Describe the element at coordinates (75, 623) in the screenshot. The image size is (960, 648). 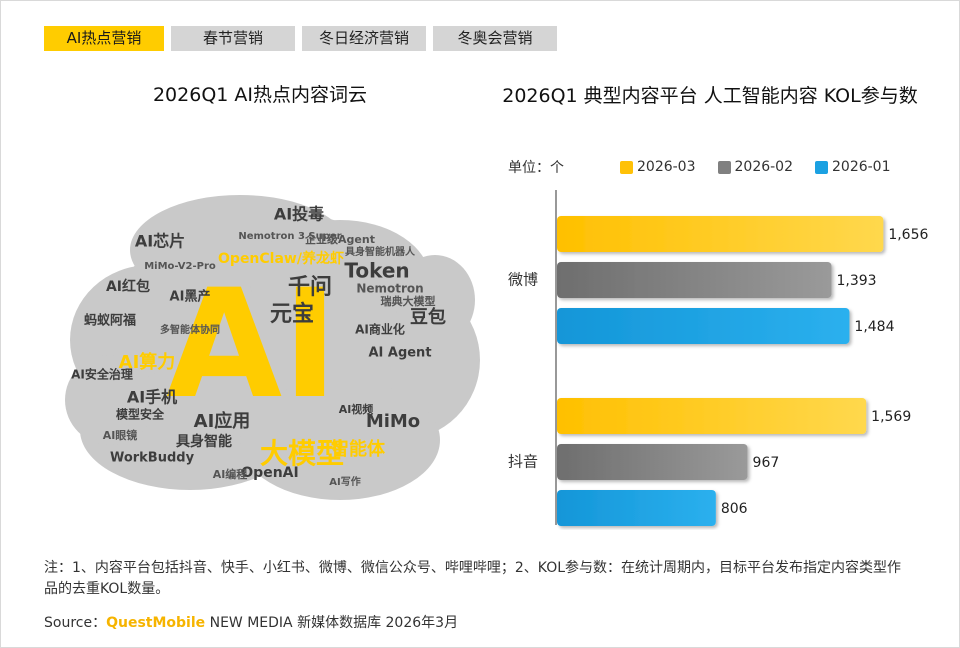
I see `source-prefix: Source：` at that location.